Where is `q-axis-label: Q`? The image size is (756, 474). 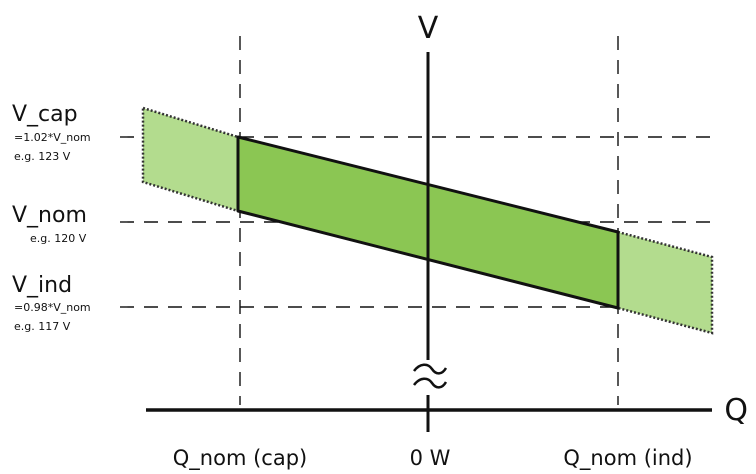 q-axis-label: Q is located at coordinates (736, 410).